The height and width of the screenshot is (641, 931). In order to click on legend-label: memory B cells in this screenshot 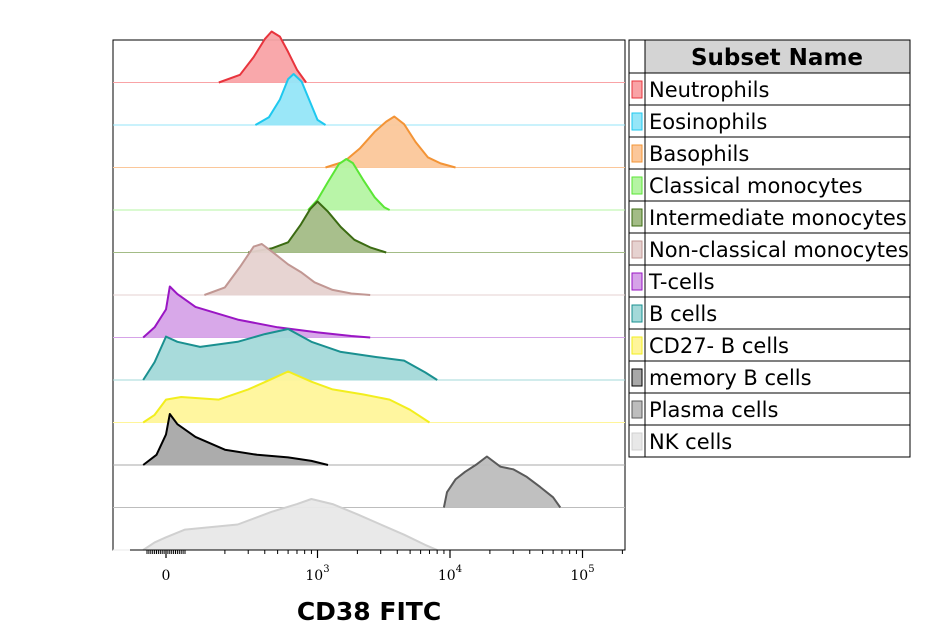, I will do `click(730, 378)`.